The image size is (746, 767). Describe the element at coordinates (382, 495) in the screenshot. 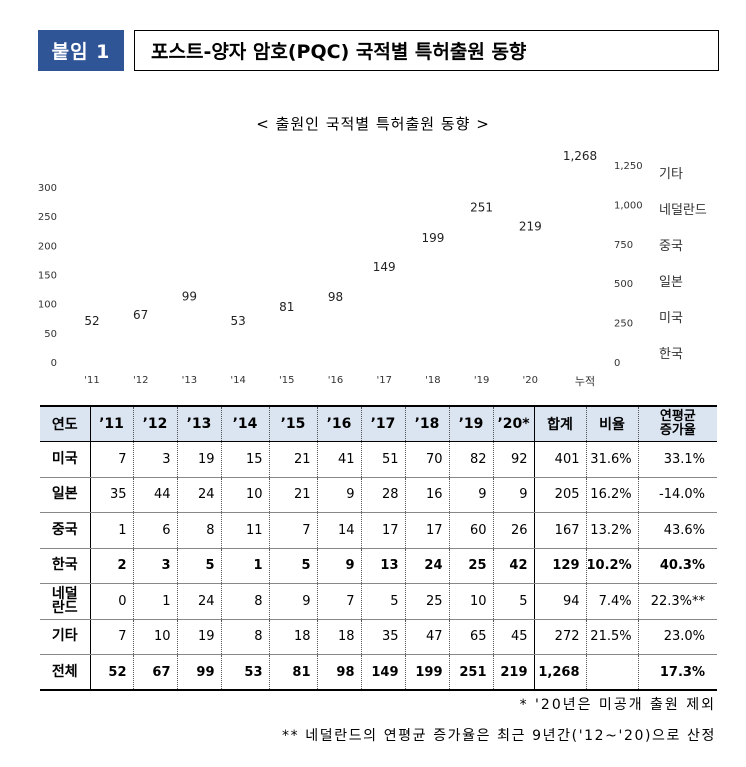

I see `table-cell: 28` at that location.